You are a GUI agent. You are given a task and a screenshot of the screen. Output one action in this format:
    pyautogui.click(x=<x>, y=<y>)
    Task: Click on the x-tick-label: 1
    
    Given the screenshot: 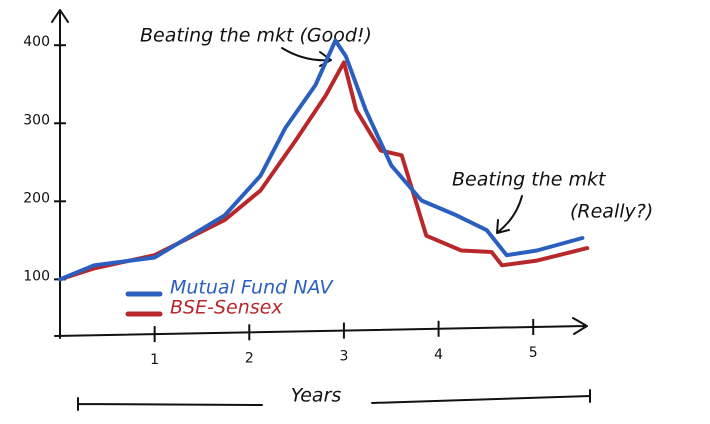 What is the action you would take?
    pyautogui.click(x=154, y=360)
    